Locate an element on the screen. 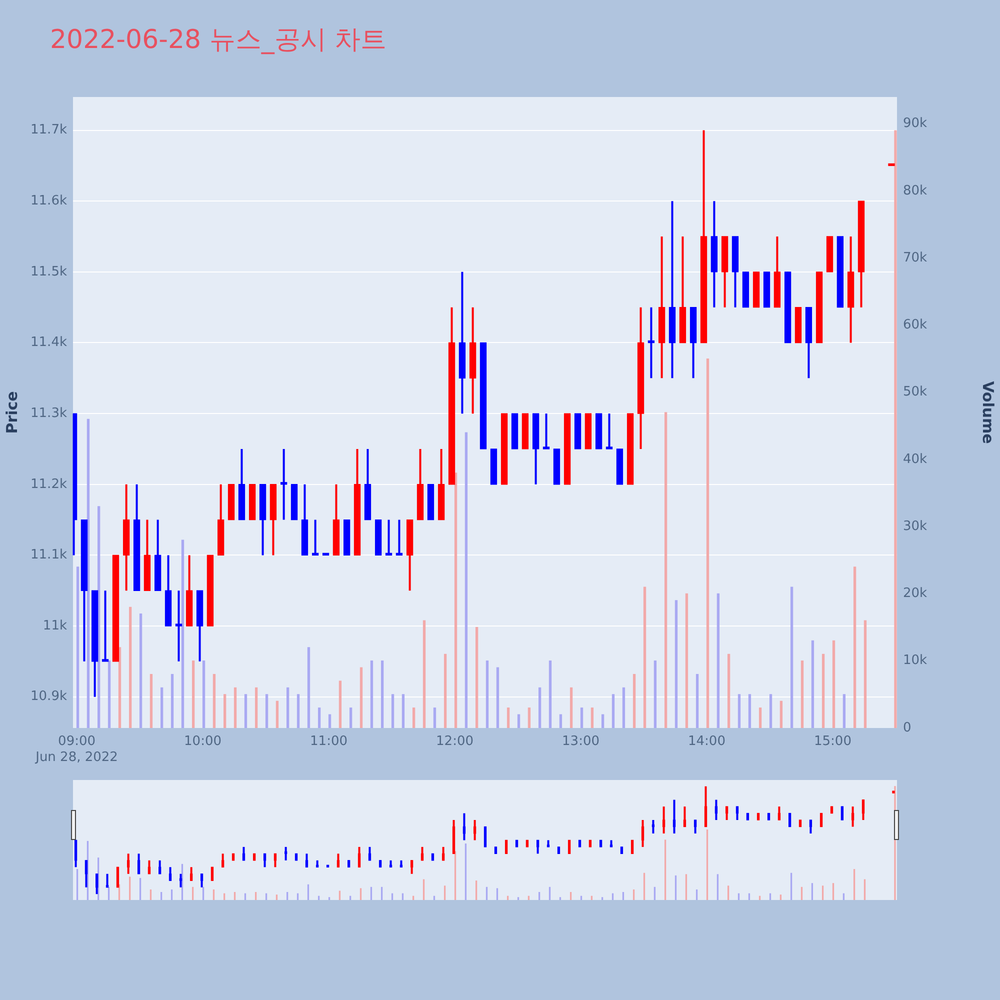  y2-tick-label: 60k is located at coordinates (915, 325).